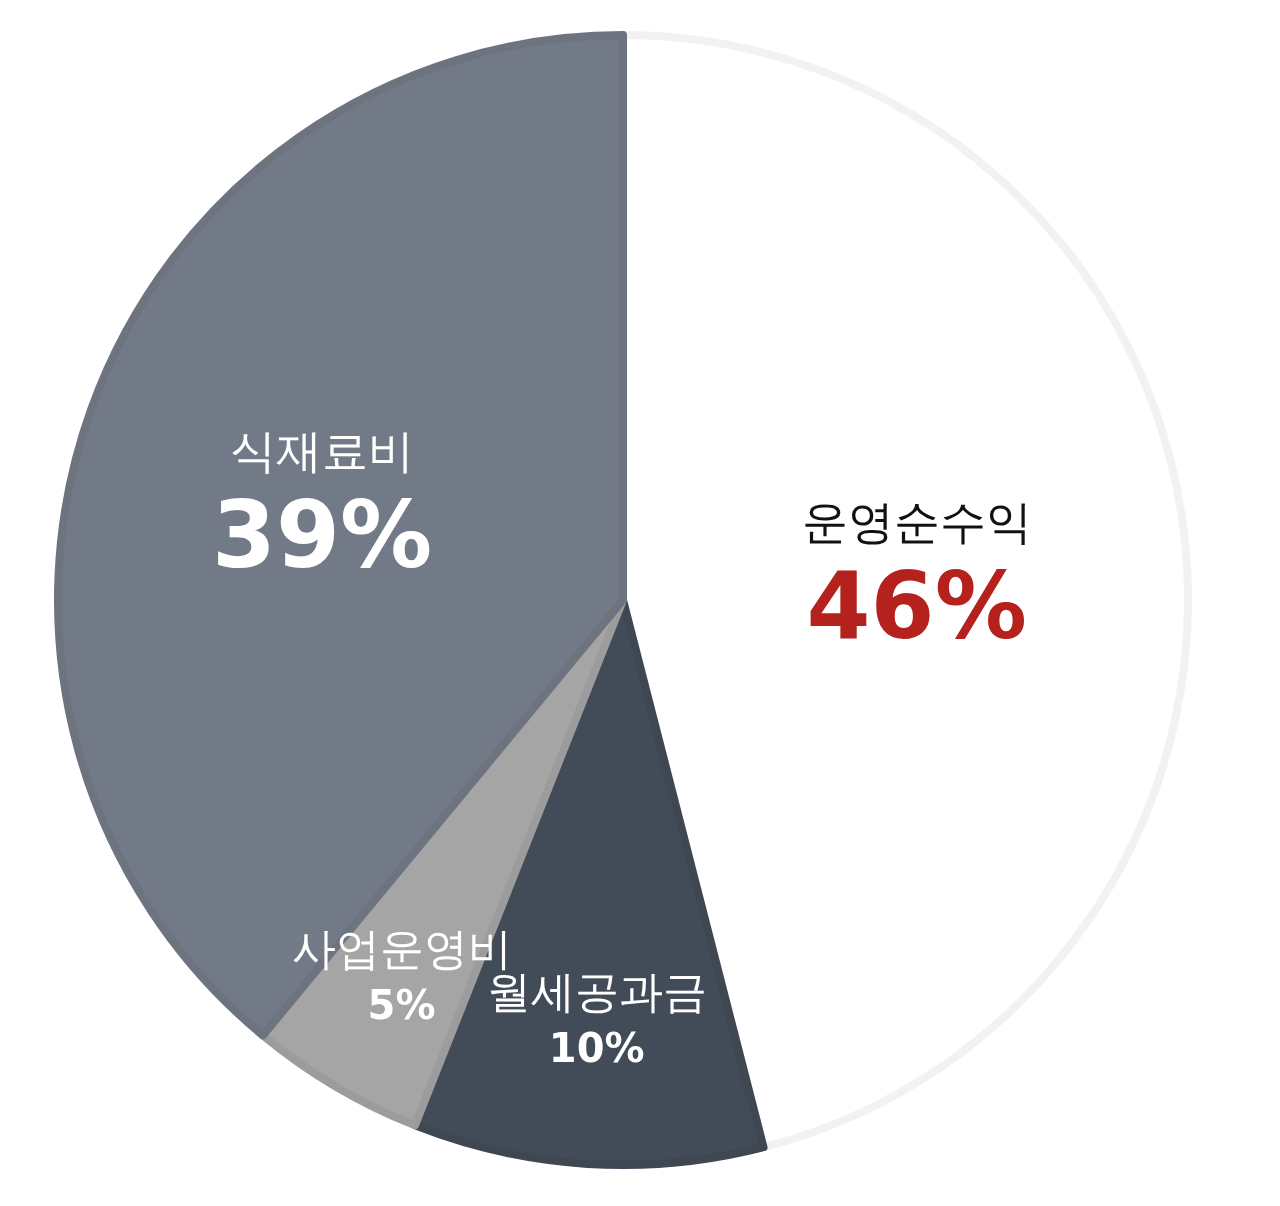  What do you see at coordinates (401, 1005) in the screenshot?
I see `data-label: 5%` at bounding box center [401, 1005].